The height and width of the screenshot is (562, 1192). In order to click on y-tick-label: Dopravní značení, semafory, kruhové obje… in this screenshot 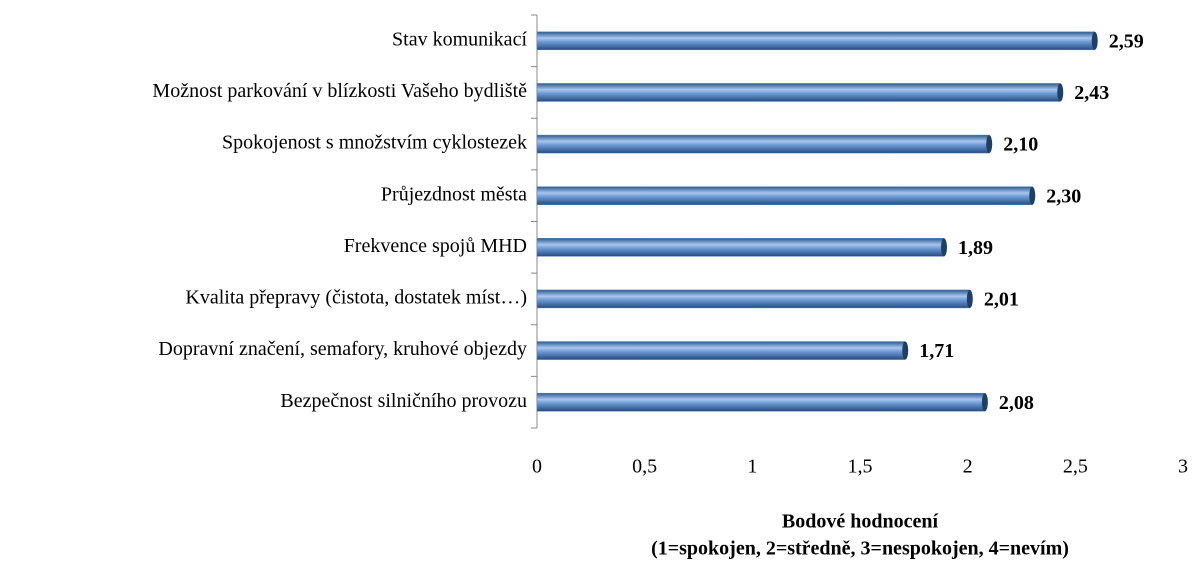, I will do `click(342, 349)`.